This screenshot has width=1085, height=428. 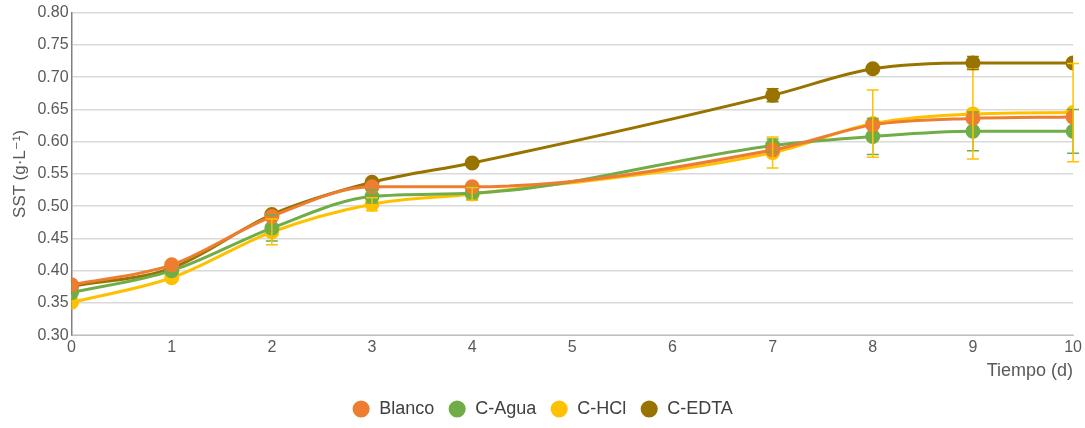 I want to click on x-tick-label: 0, so click(x=72, y=347).